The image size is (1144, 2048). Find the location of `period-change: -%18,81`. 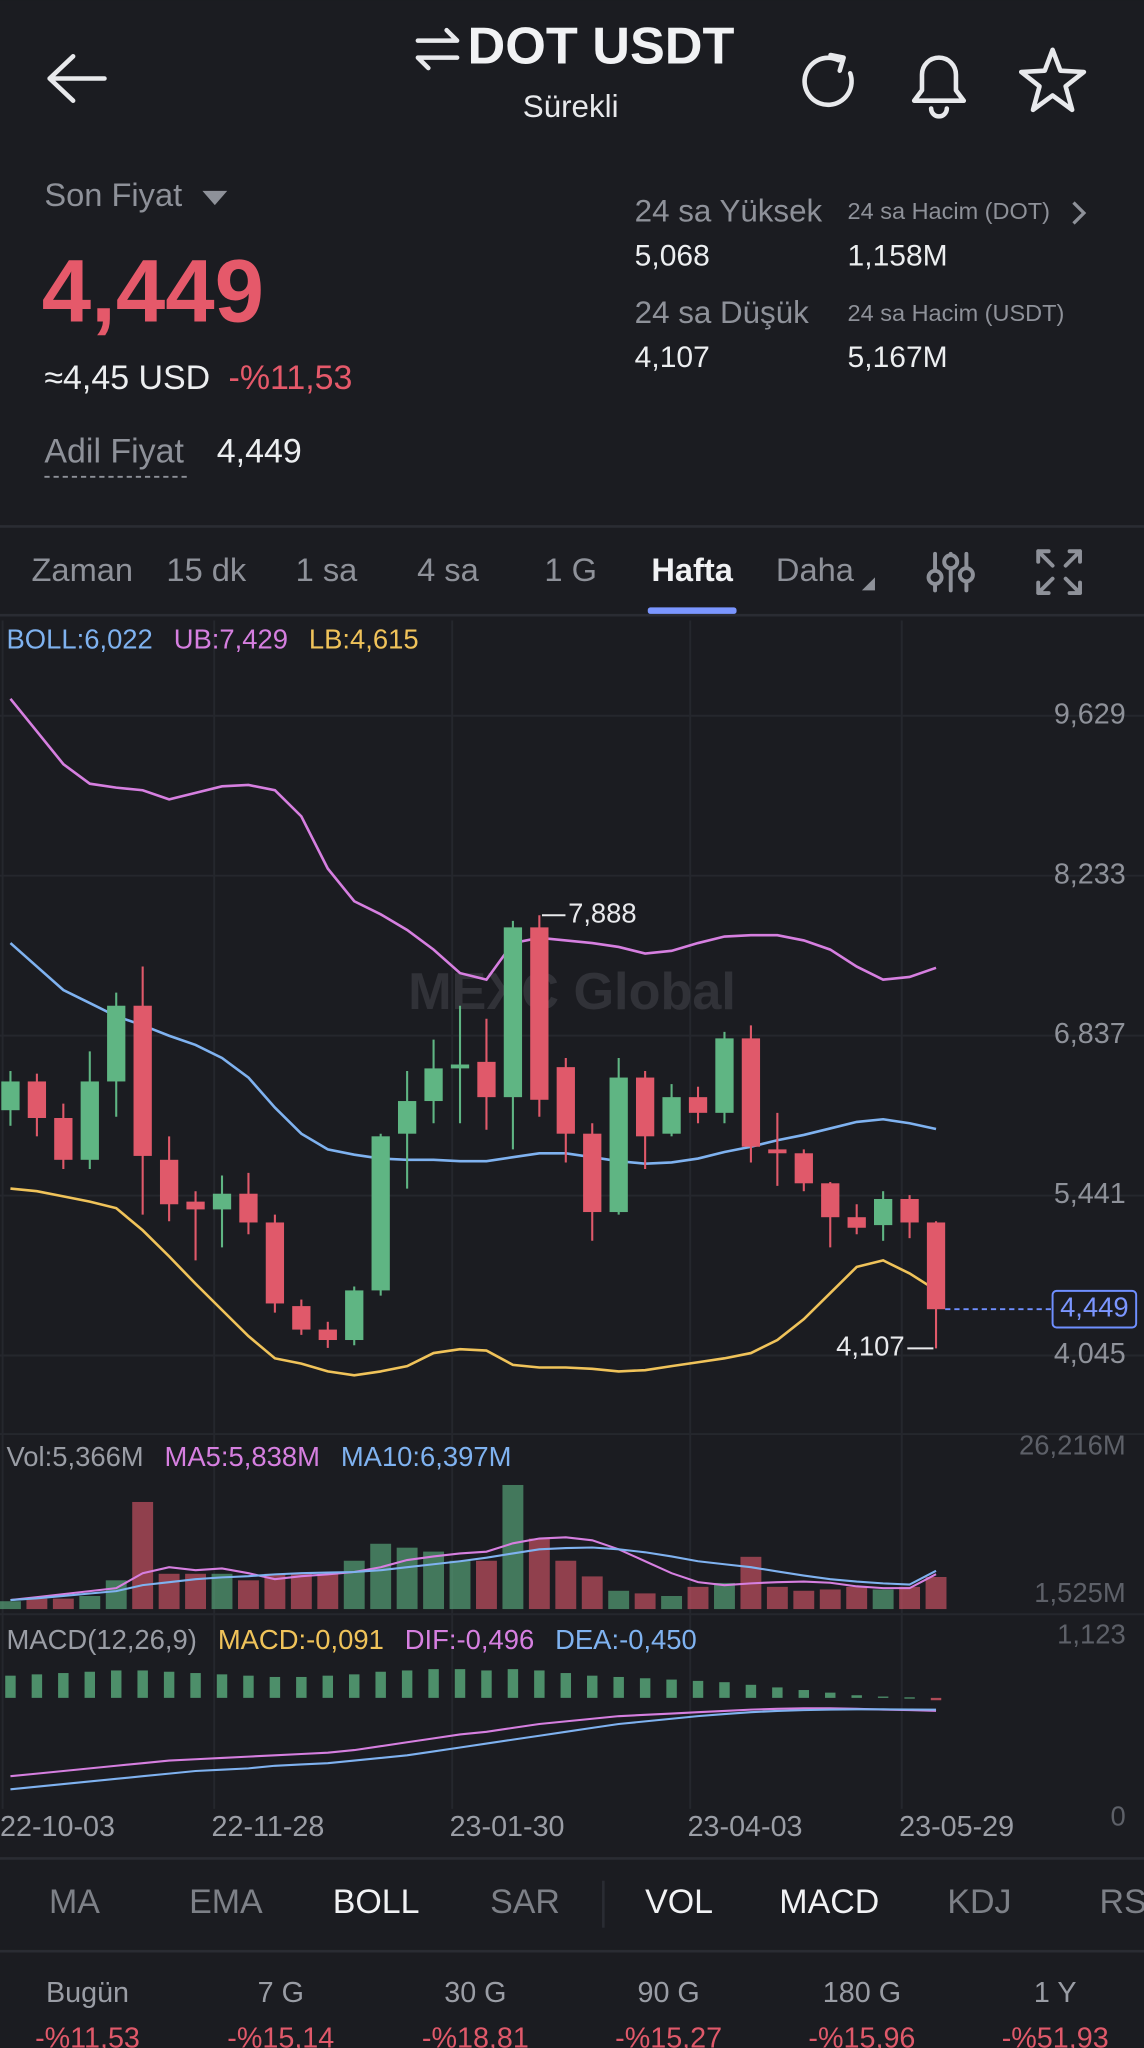

period-change: -%18,81 is located at coordinates (475, 2035).